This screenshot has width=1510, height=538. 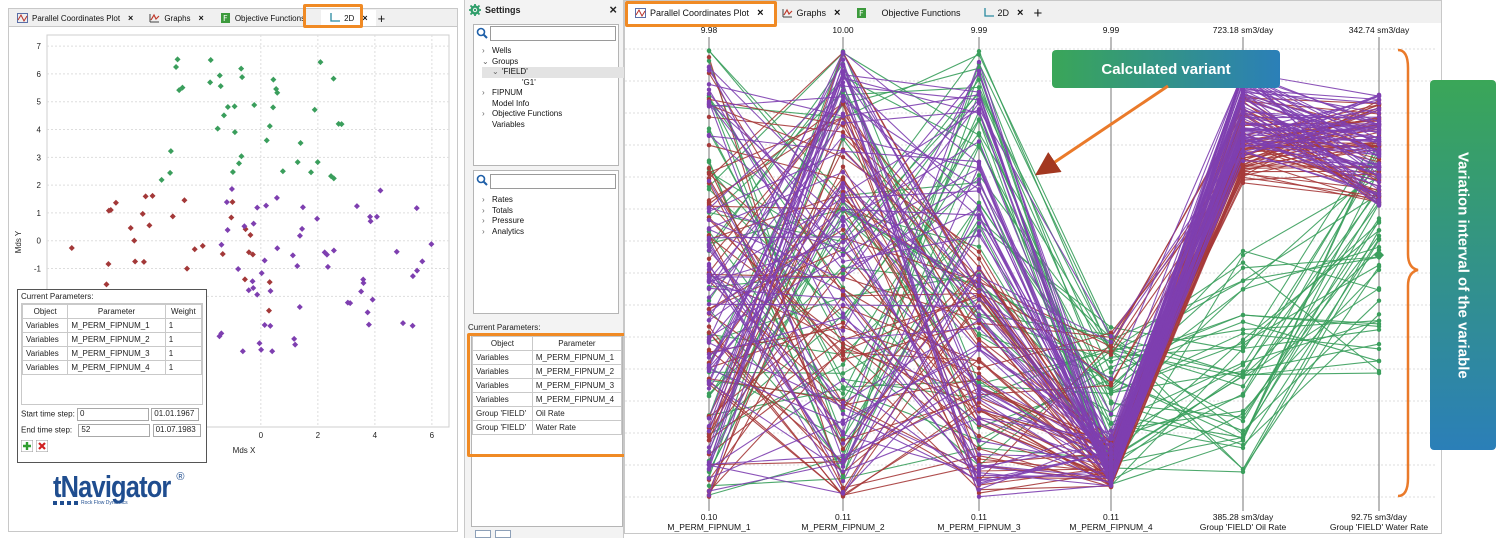 I want to click on table-row: Variables M_PERM_FIPNUM_3 1, so click(x=112, y=353).